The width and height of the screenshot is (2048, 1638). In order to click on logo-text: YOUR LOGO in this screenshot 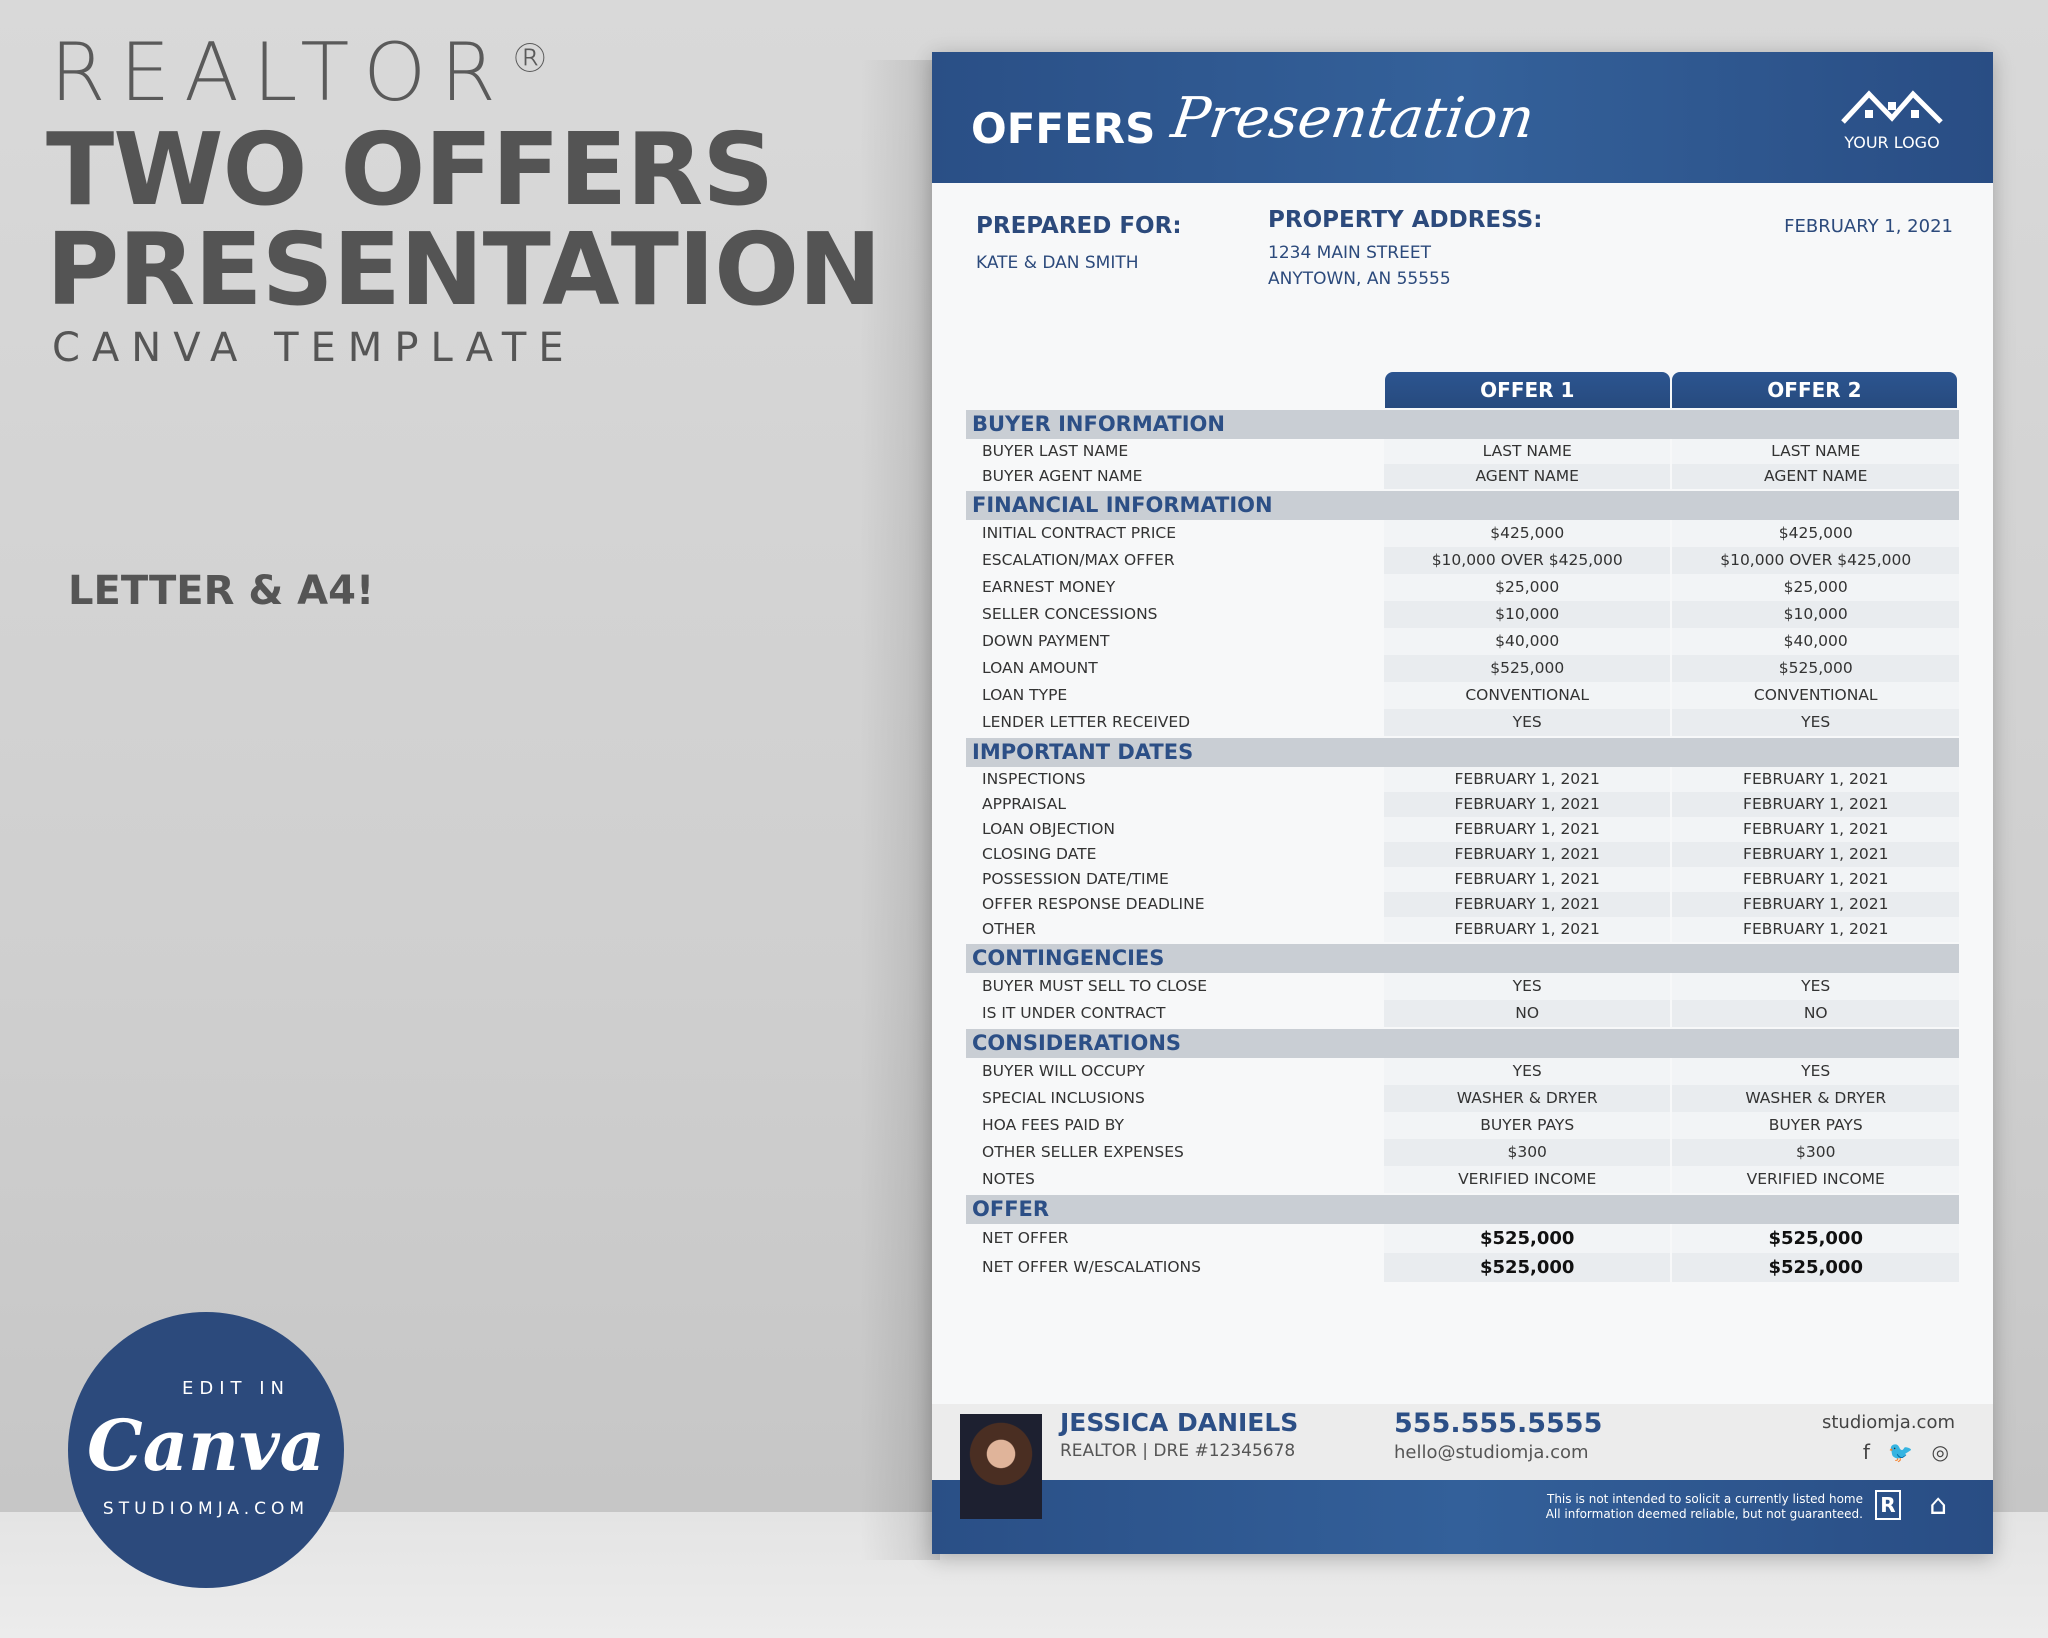, I will do `click(1892, 142)`.